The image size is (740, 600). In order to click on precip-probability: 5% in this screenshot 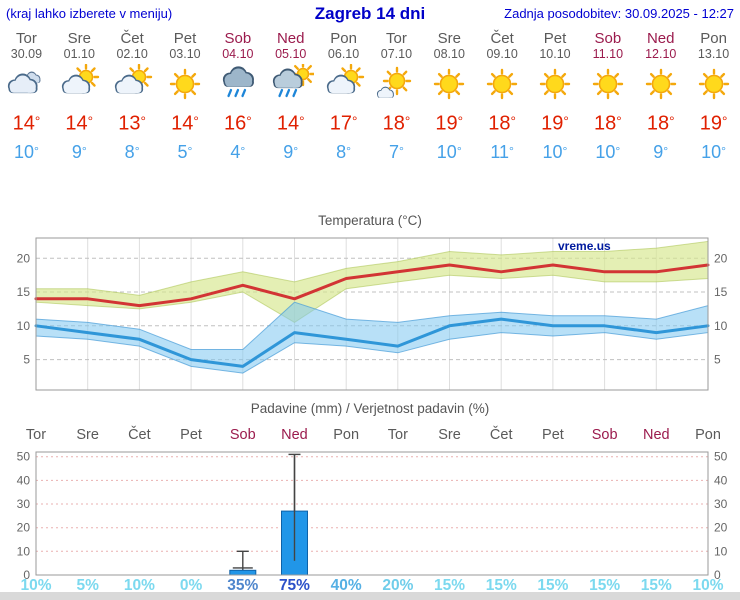, I will do `click(87, 585)`.